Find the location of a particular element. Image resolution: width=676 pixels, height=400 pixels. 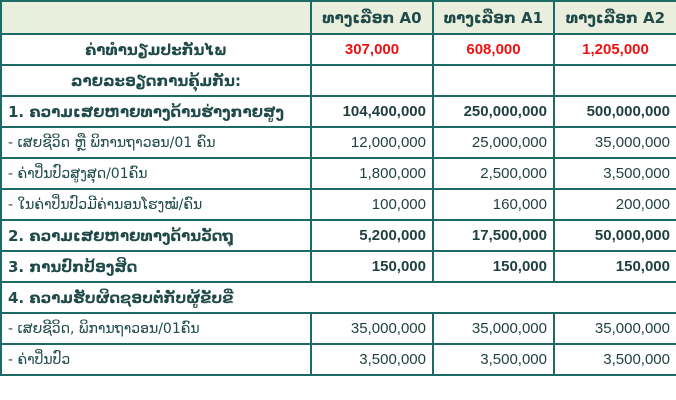

option-a1-header: ທາງເລືອກ A1 is located at coordinates (493, 17).